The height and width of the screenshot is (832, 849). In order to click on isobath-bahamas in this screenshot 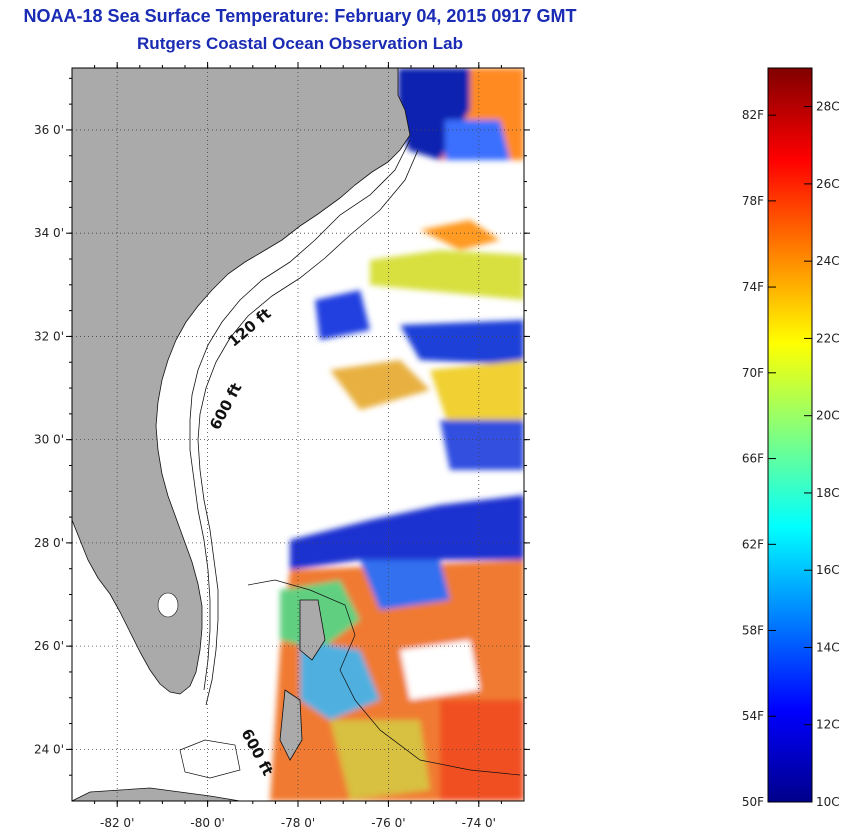, I will do `click(384, 677)`.